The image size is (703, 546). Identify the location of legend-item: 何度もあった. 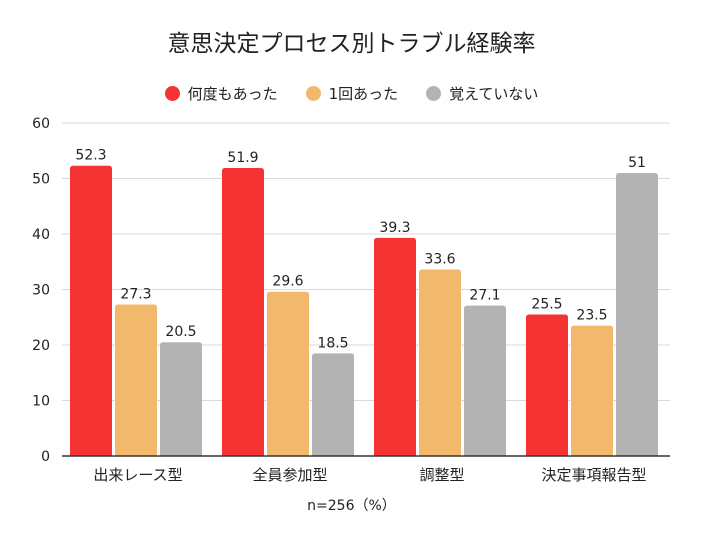
(221, 93).